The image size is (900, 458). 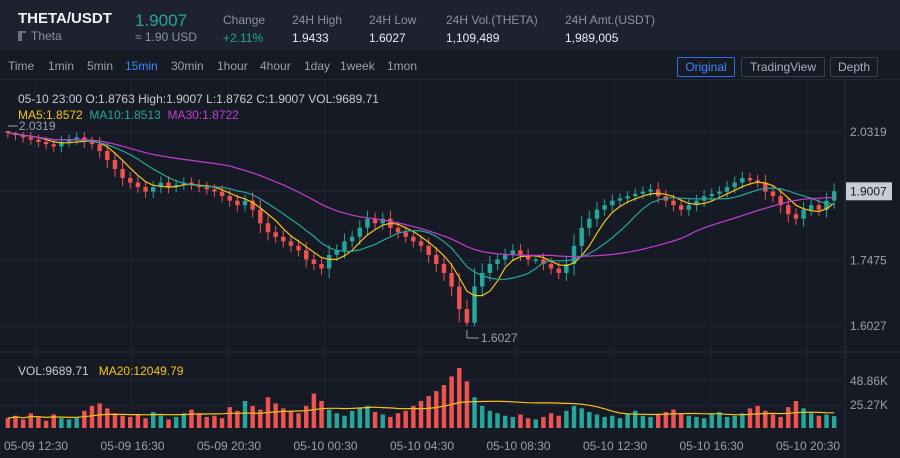 I want to click on timeframe-1day: 1day, so click(x=317, y=66).